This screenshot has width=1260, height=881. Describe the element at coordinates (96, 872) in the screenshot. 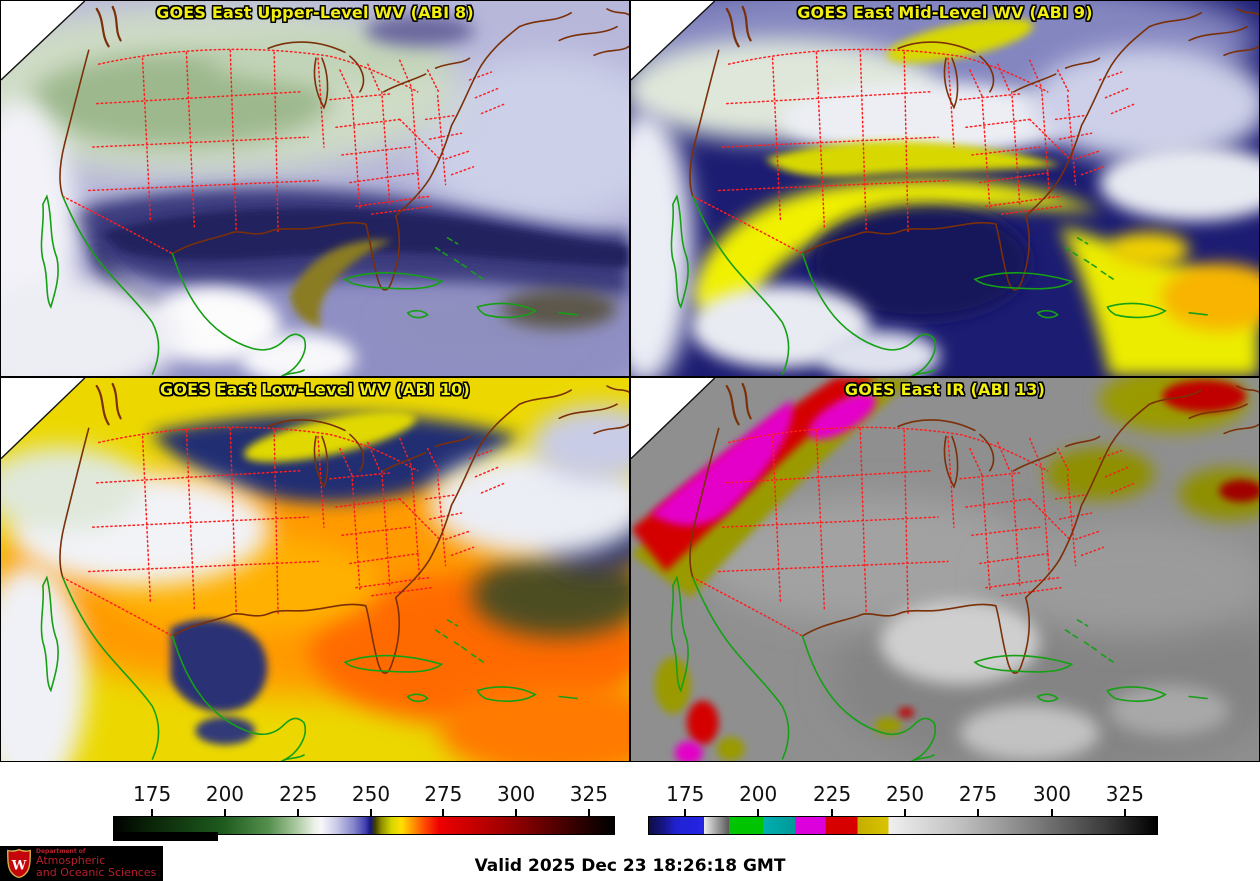

I see `logo-name-line2: and Oceanic Sciences` at that location.